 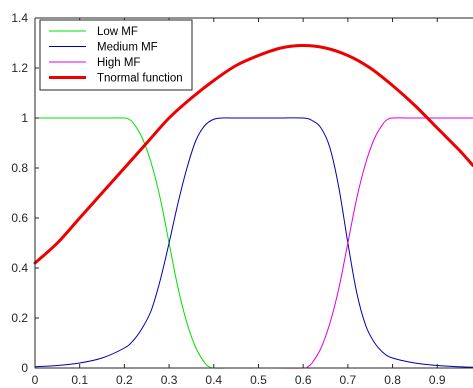 I want to click on x-tick-label: 0.5, so click(x=258, y=380).